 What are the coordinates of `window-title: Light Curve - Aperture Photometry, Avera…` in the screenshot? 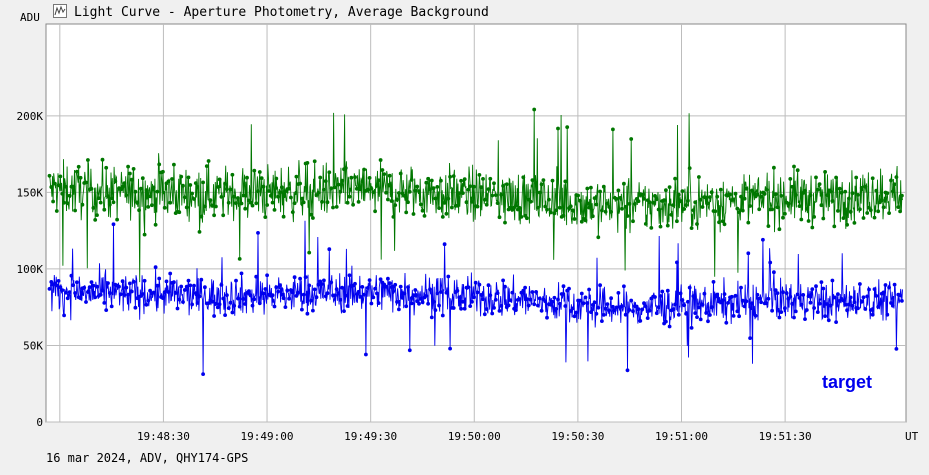 It's located at (281, 12).